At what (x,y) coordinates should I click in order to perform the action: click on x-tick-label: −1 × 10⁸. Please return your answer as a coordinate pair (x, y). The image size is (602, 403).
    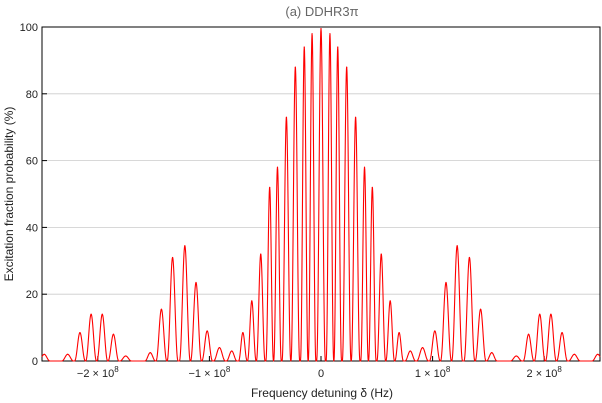
    Looking at the image, I should click on (210, 372).